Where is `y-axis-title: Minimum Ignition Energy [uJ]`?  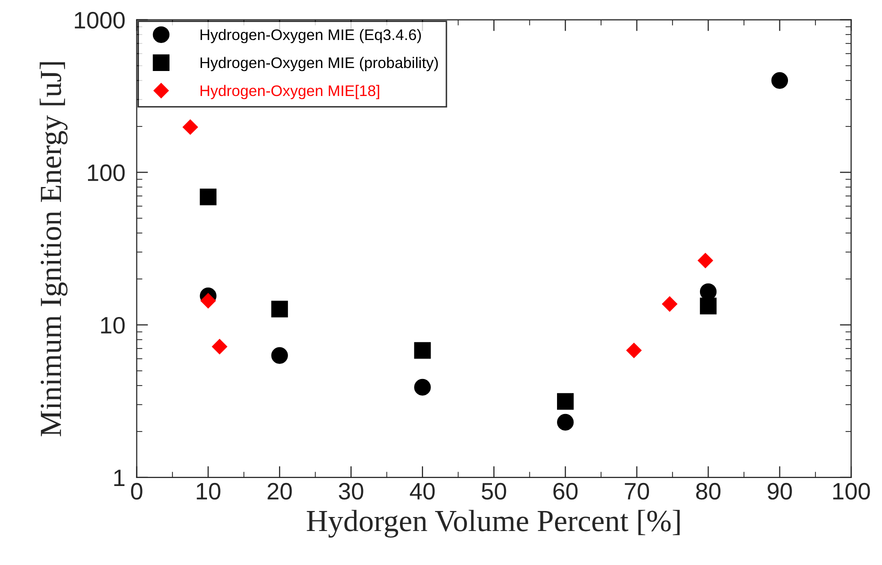 y-axis-title: Minimum Ignition Energy [uJ] is located at coordinates (54, 249).